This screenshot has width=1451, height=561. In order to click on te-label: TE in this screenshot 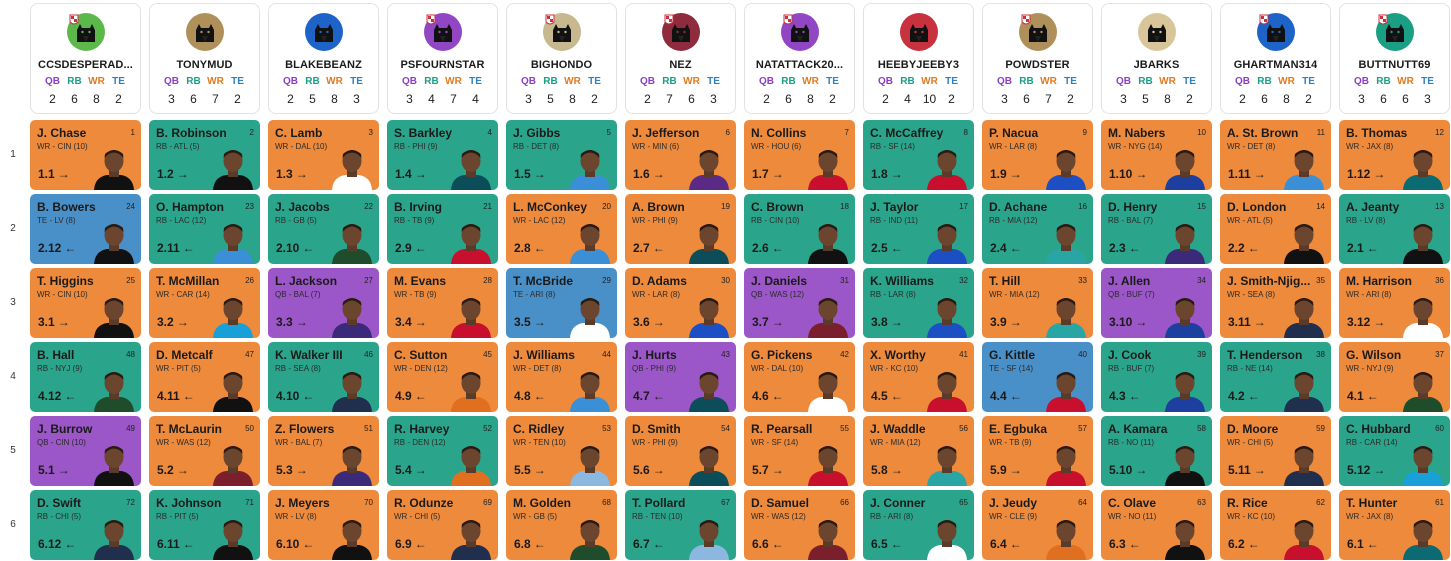, I will do `click(356, 81)`.